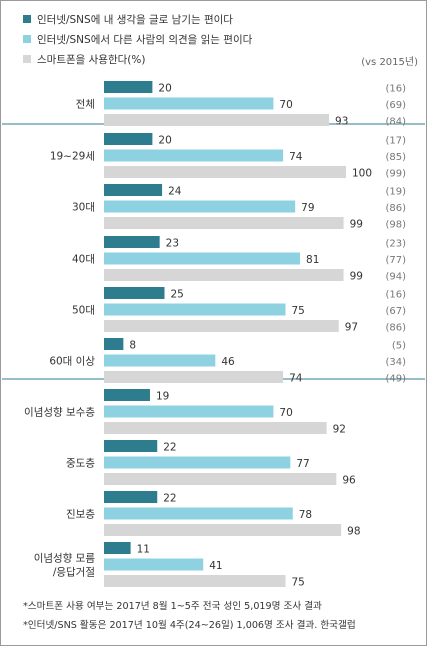 This screenshot has width=427, height=646. Describe the element at coordinates (83, 208) in the screenshot. I see `category-label-2: 30대` at that location.